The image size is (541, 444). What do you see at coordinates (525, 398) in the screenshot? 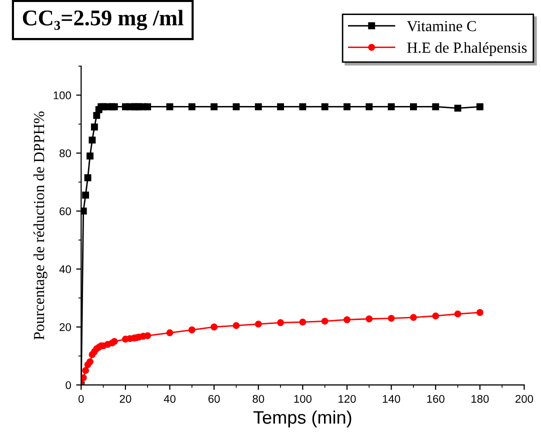
I see `x-tick-label: 200` at bounding box center [525, 398].